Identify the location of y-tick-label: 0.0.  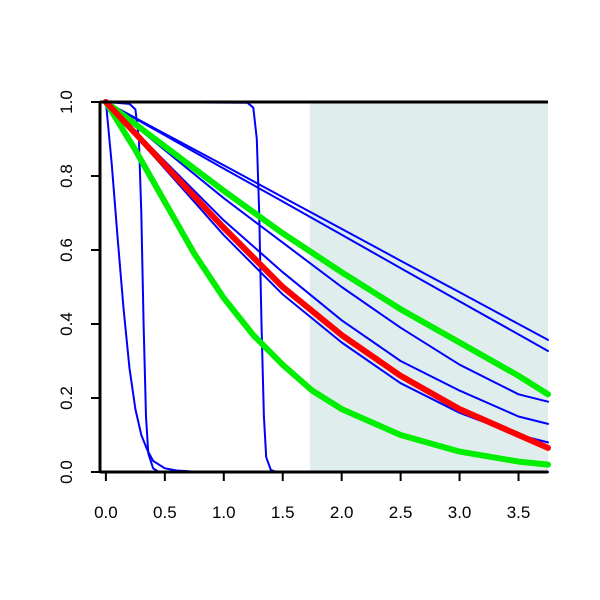
(66, 472).